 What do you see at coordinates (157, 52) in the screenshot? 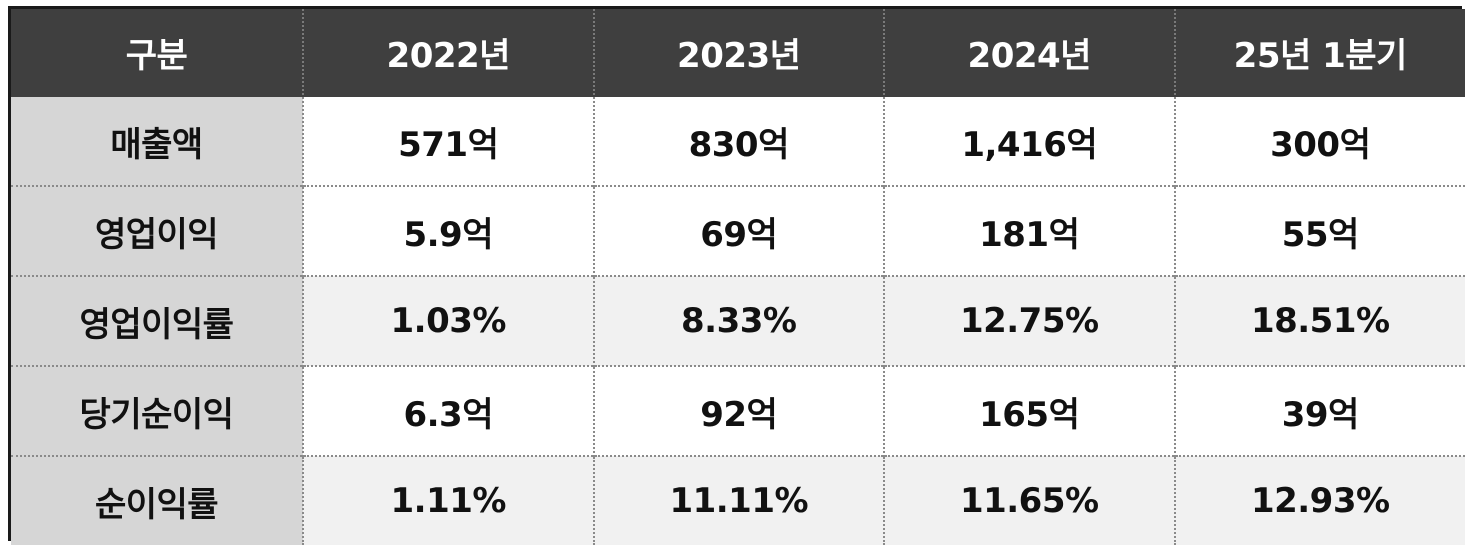
I see `header-category: 구분` at bounding box center [157, 52].